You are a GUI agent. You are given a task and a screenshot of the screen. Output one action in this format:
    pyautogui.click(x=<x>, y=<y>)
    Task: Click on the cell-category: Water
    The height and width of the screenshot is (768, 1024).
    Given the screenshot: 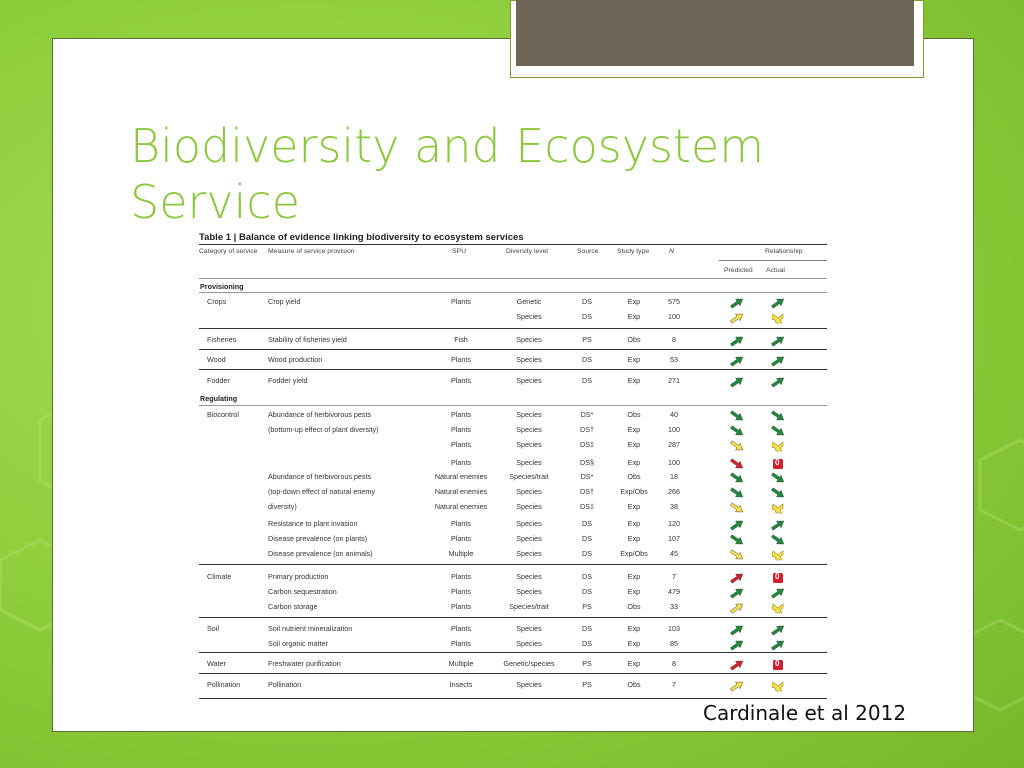 What is the action you would take?
    pyautogui.click(x=216, y=663)
    